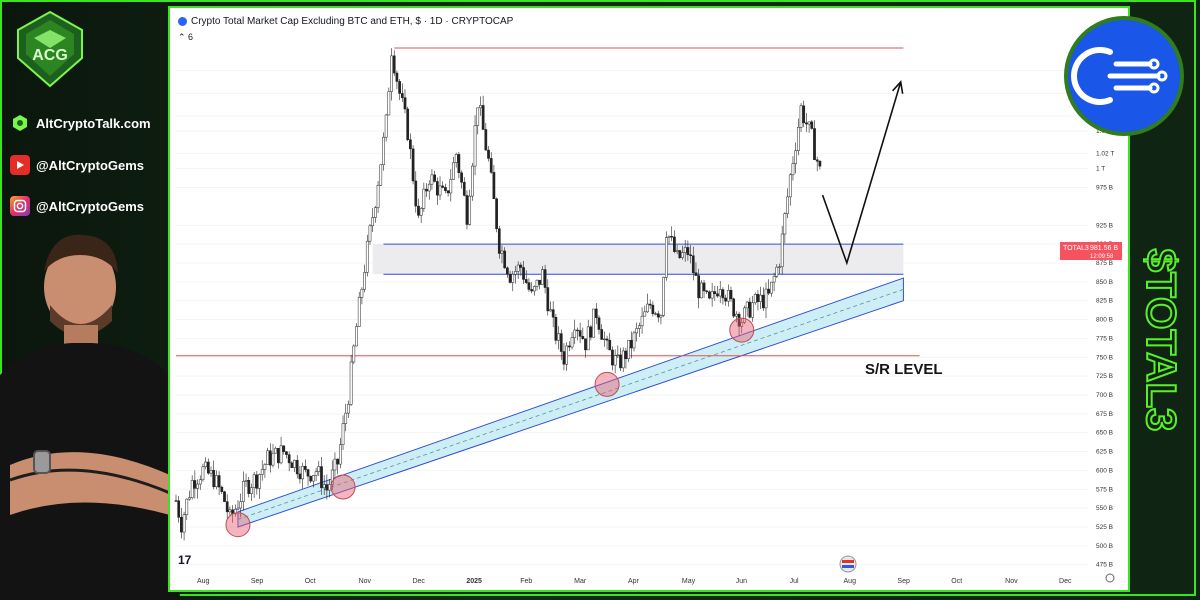 The height and width of the screenshot is (600, 1200). I want to click on instagram-handle: @AltCryptoGems, so click(90, 206).